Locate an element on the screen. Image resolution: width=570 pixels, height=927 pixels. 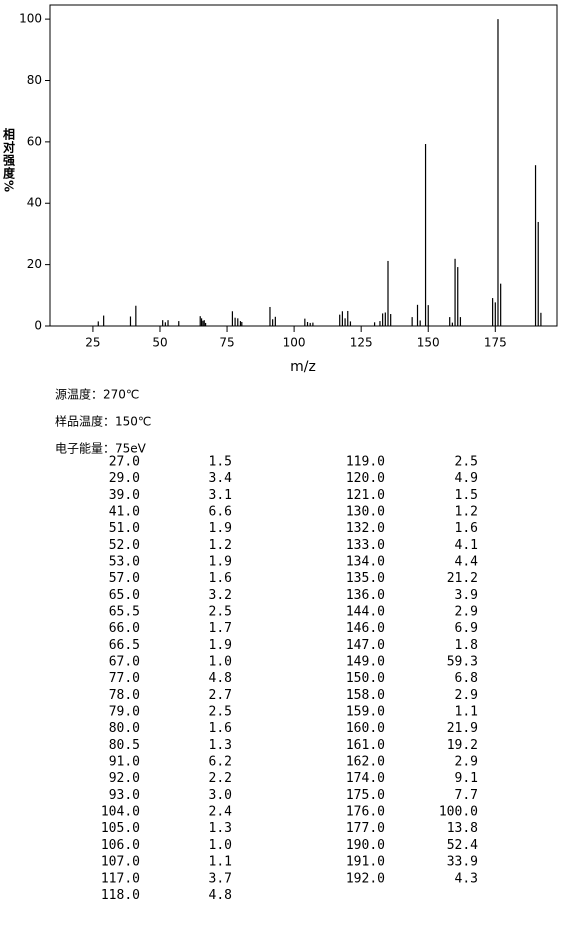
intensity-cell: 4.9 is located at coordinates (466, 478).